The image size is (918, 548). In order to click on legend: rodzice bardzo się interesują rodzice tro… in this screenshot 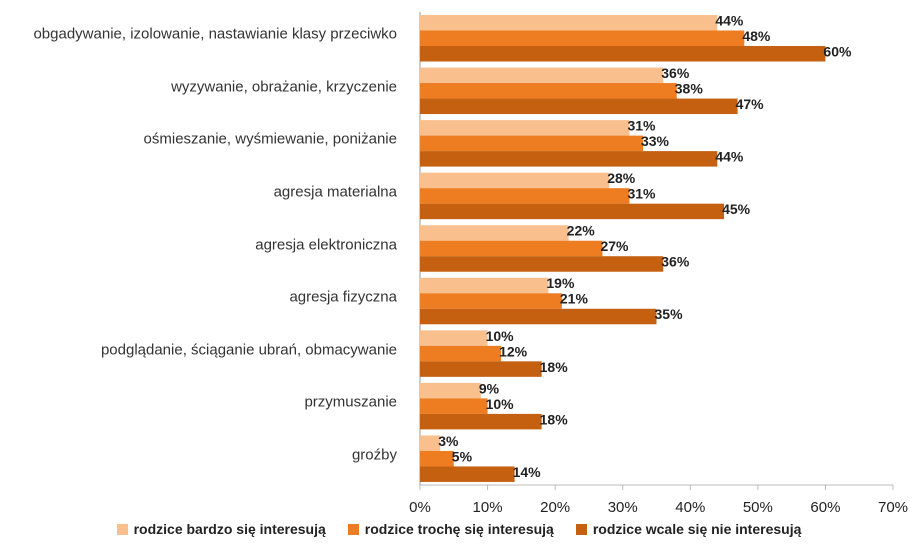, I will do `click(459, 529)`.